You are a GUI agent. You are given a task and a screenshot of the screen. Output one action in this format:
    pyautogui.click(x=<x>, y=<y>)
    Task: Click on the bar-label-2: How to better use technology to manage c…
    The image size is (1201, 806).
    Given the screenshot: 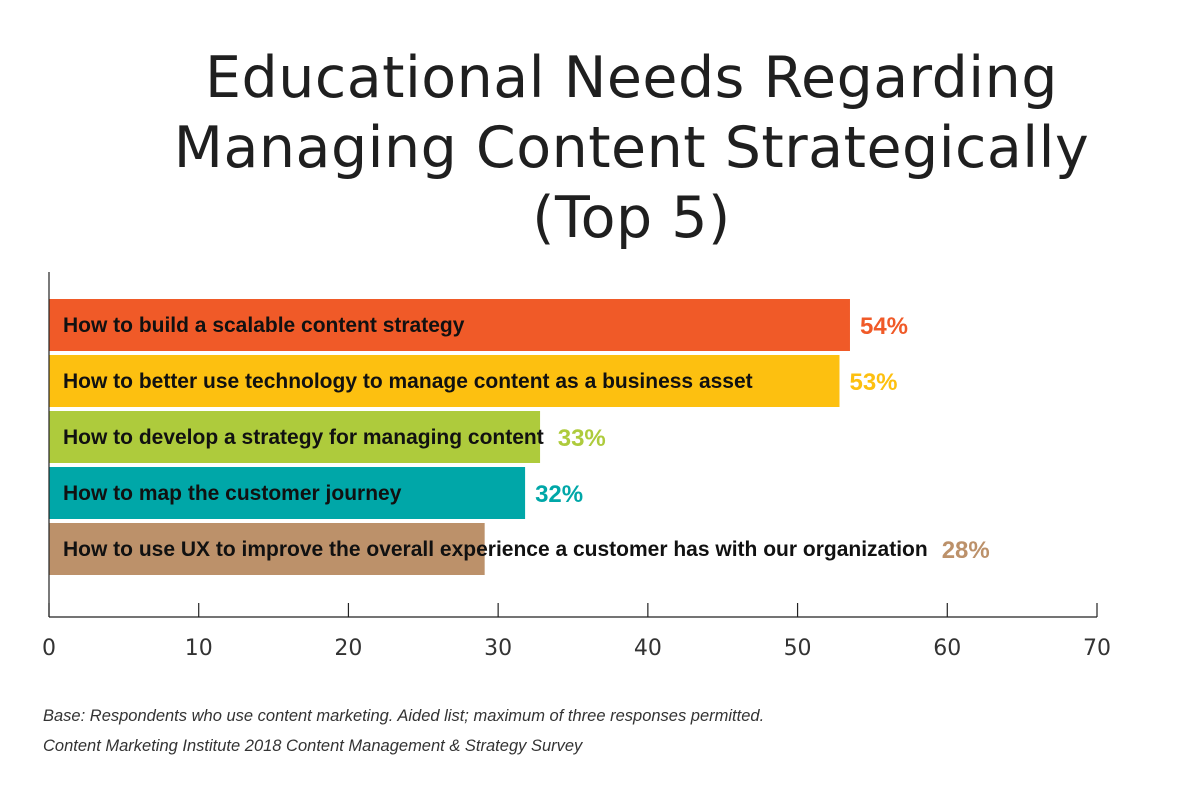 What is the action you would take?
    pyautogui.click(x=408, y=381)
    